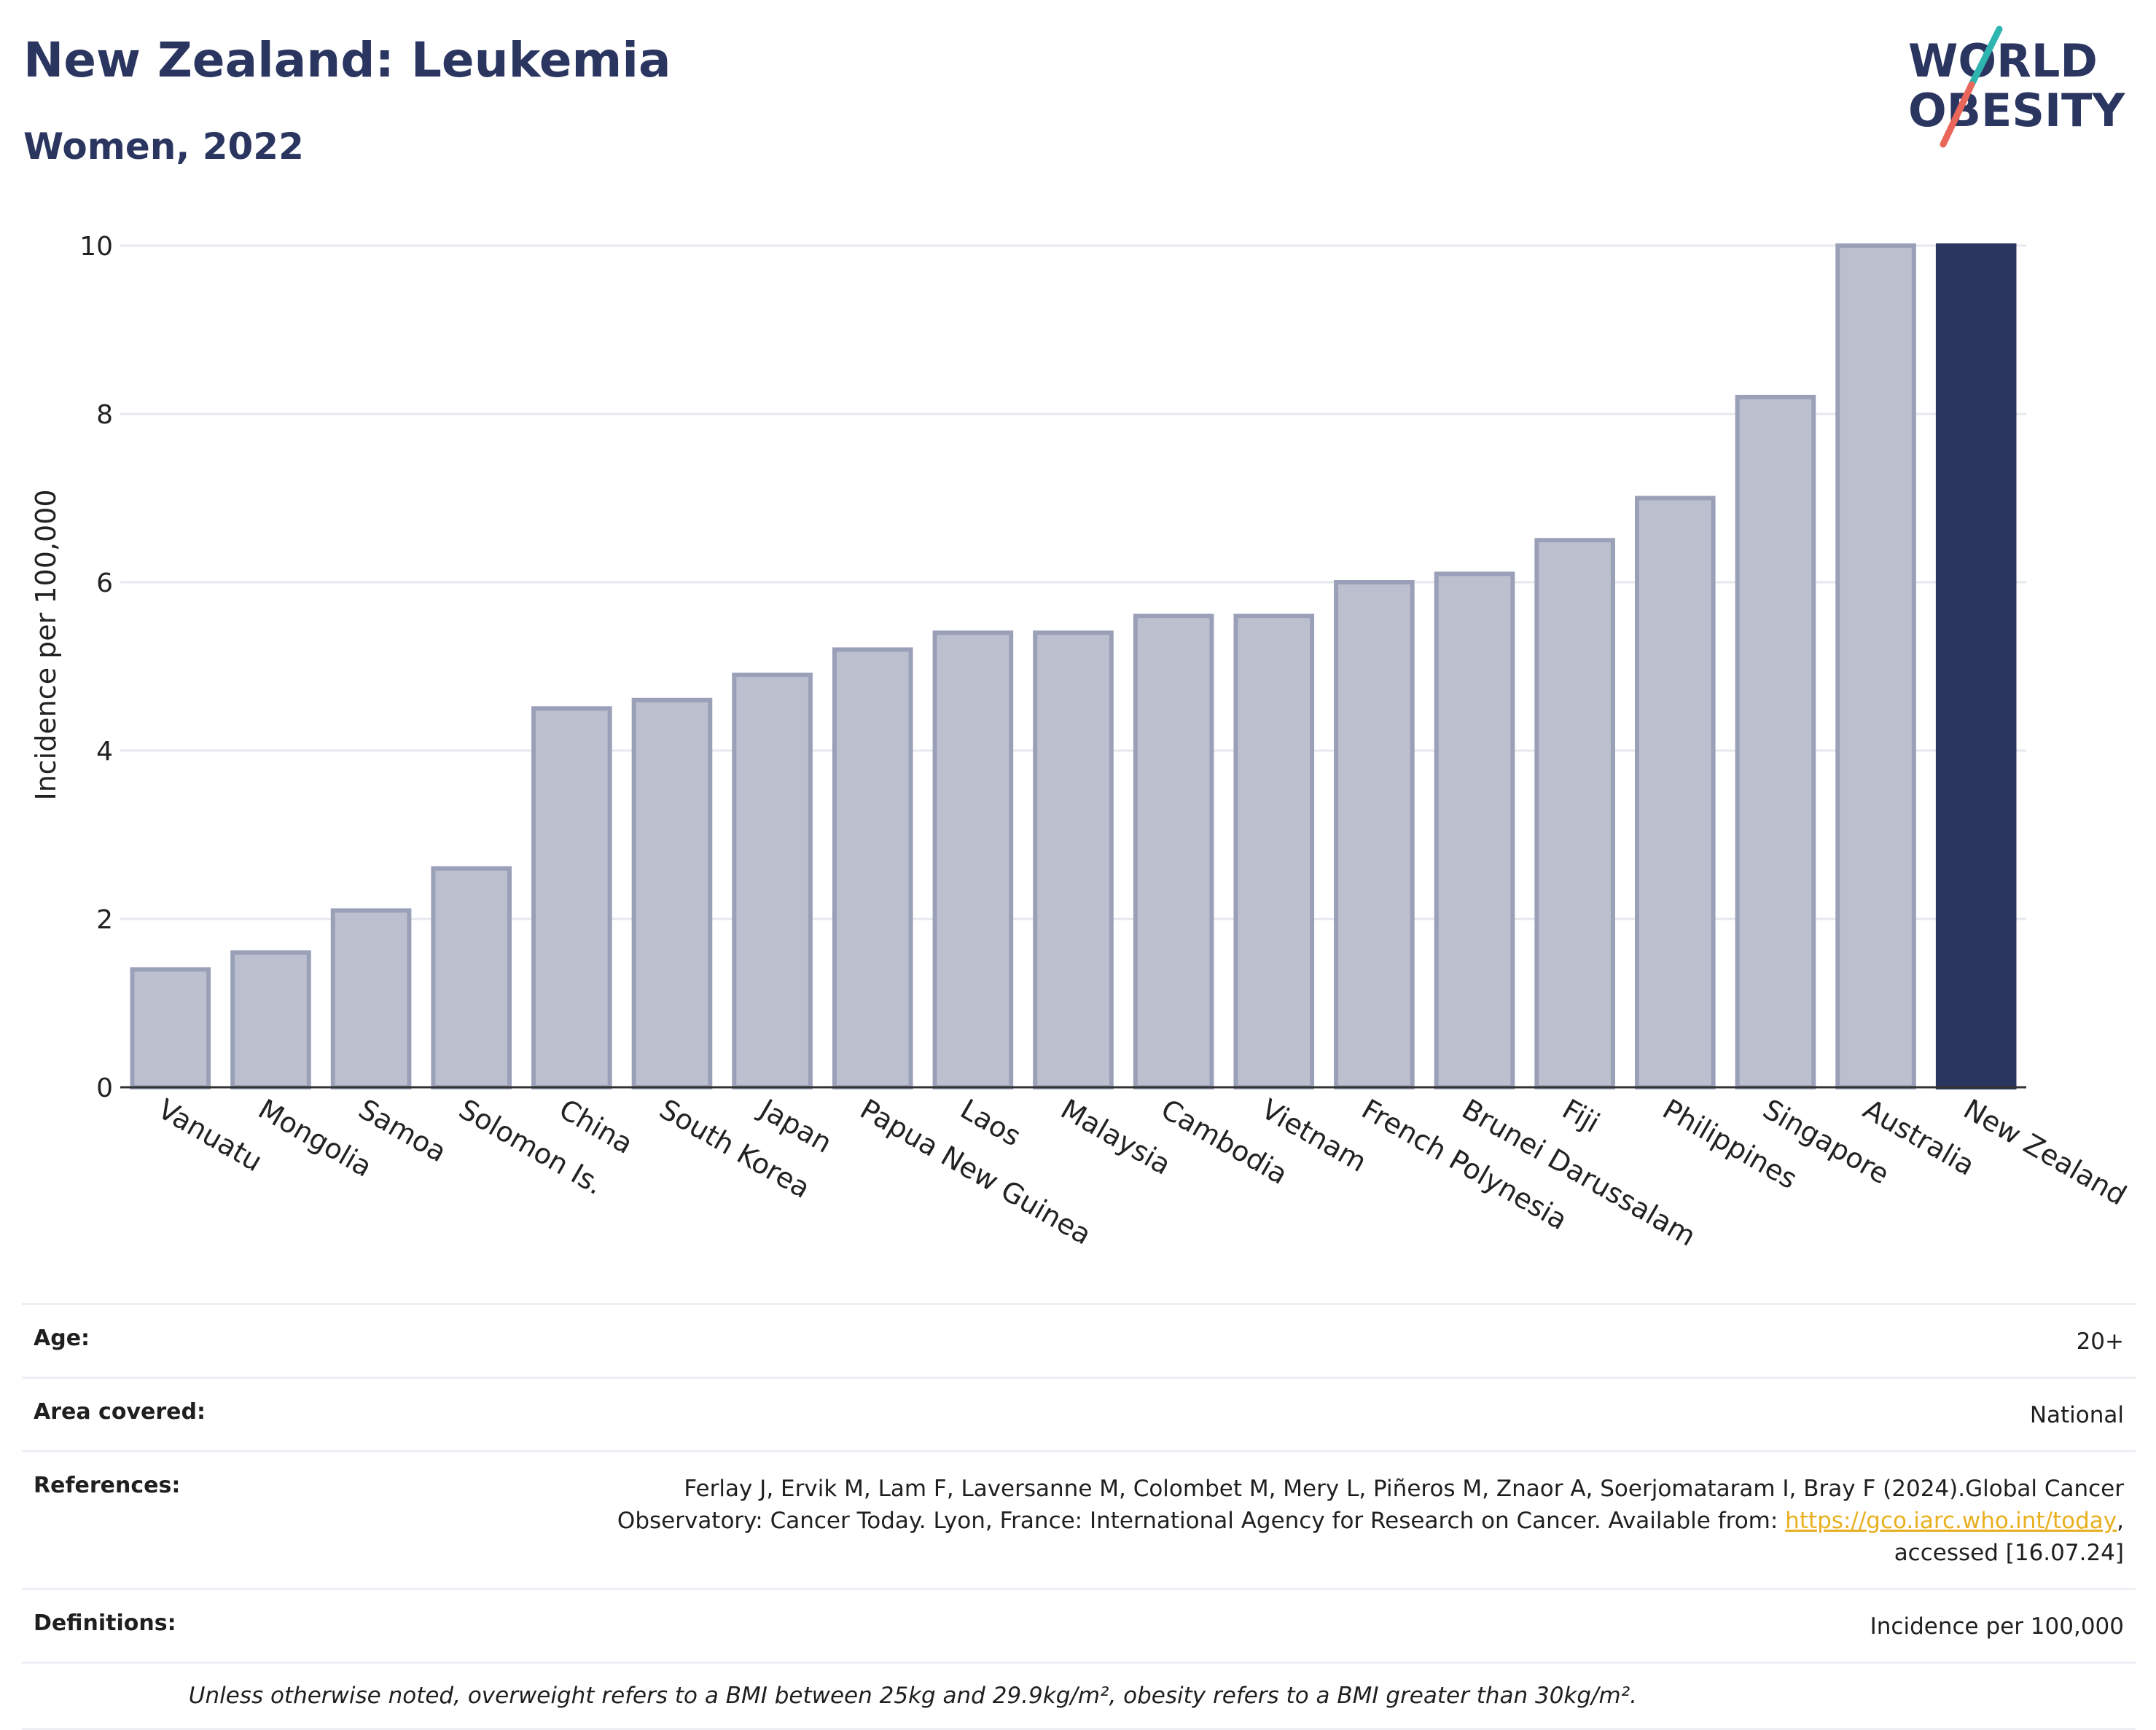  Describe the element at coordinates (2045, 1152) in the screenshot. I see `x-tick-label: New Zealand` at that location.